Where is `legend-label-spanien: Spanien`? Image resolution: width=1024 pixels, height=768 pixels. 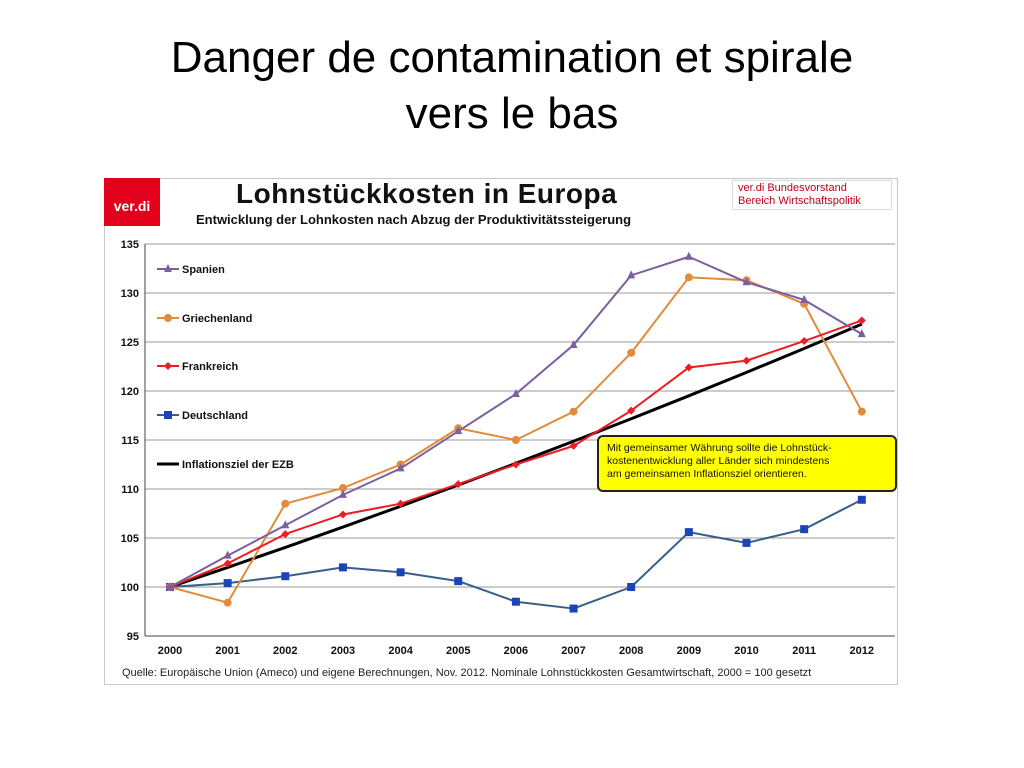
legend-label-spanien: Spanien is located at coordinates (203, 270).